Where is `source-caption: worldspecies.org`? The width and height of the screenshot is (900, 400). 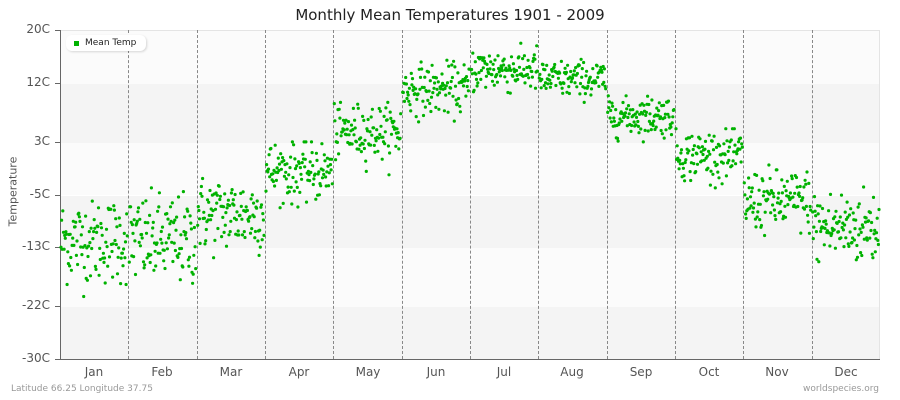
source-caption: worldspecies.org is located at coordinates (840, 389).